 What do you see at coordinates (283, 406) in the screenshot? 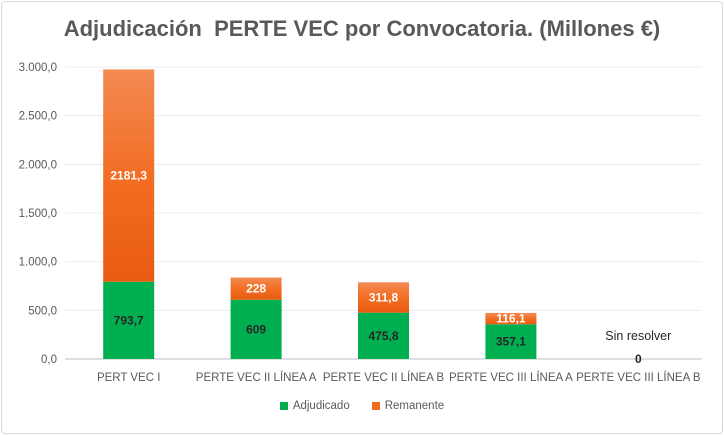
I see `legend-swatch-adjudicado` at bounding box center [283, 406].